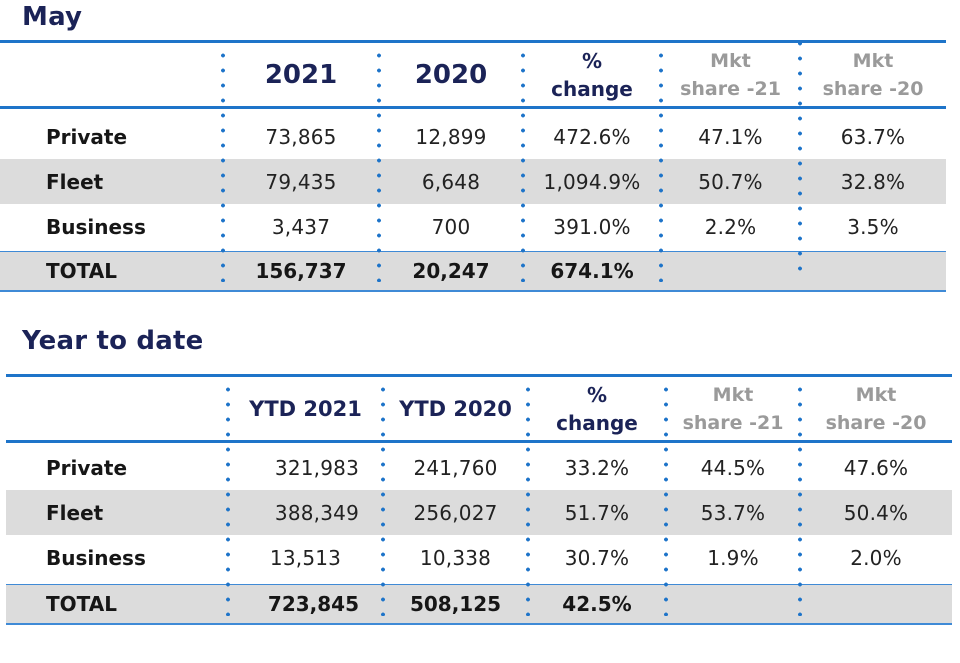 Image resolution: width=960 pixels, height=663 pixels. I want to click on cell-change: 472.6%, so click(592, 136).